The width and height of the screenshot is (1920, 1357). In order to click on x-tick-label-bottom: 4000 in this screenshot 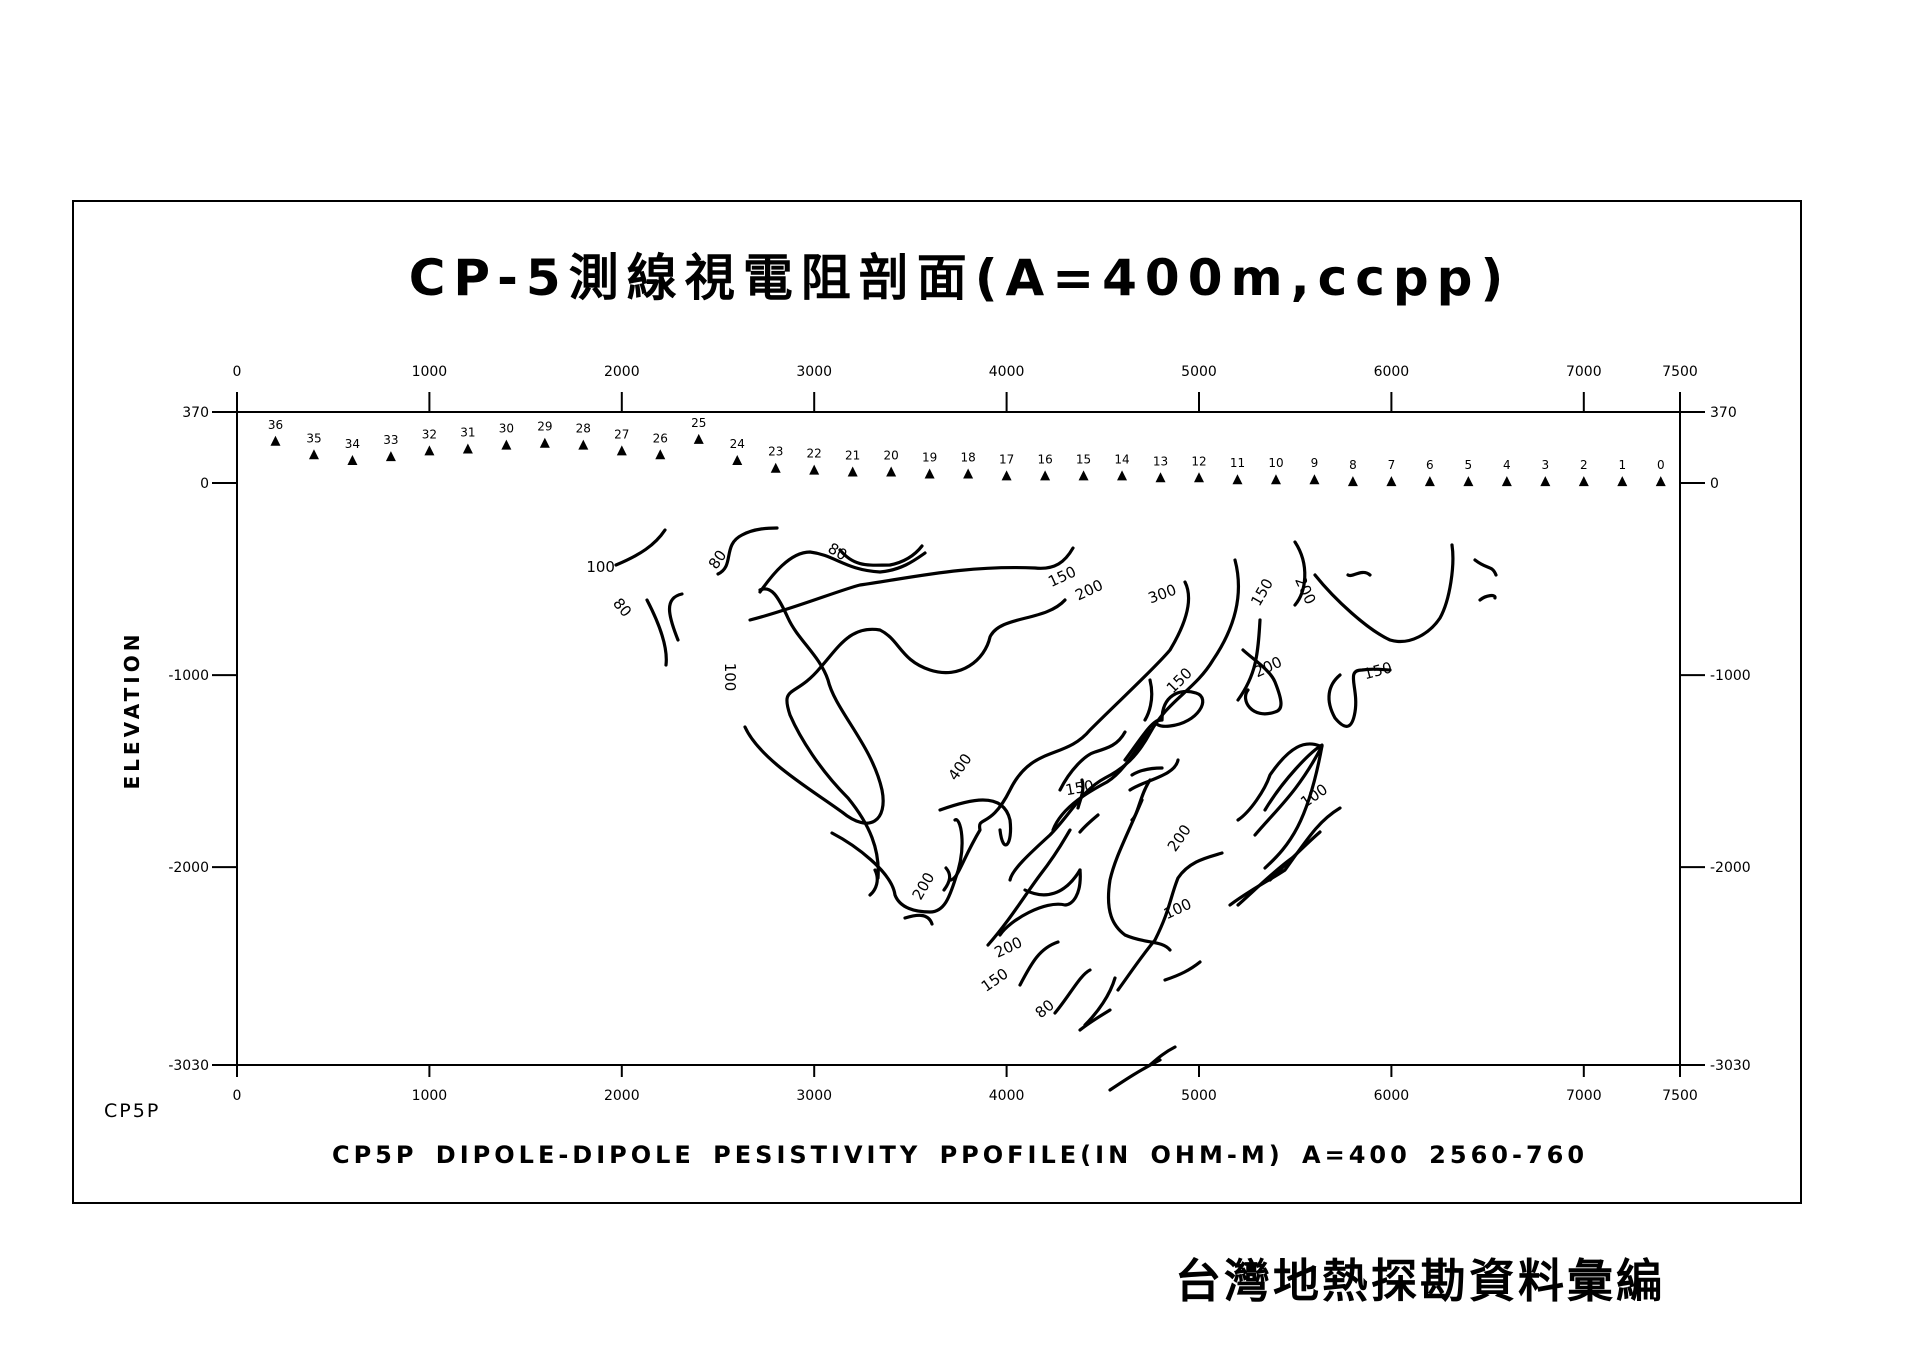, I will do `click(1007, 1096)`.